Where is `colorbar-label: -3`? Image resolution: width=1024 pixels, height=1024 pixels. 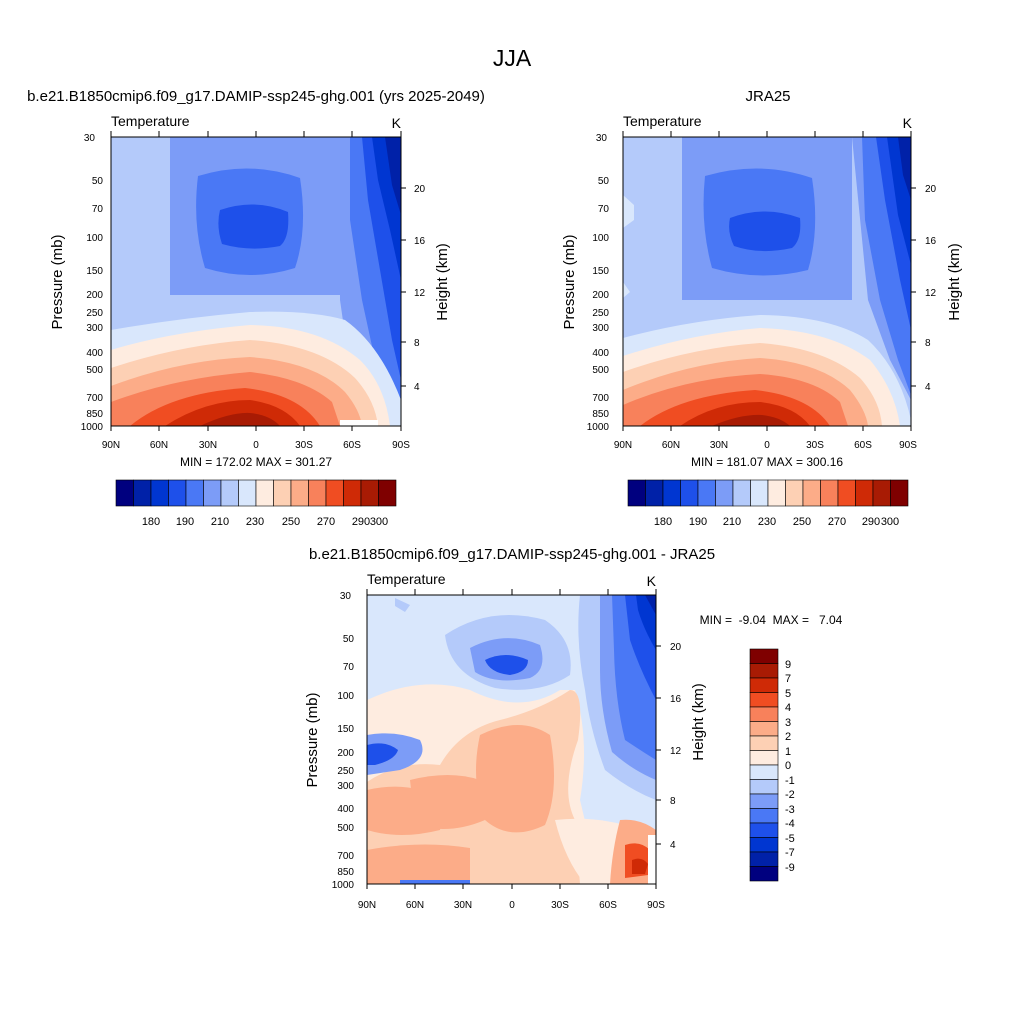 colorbar-label: -3 is located at coordinates (790, 810).